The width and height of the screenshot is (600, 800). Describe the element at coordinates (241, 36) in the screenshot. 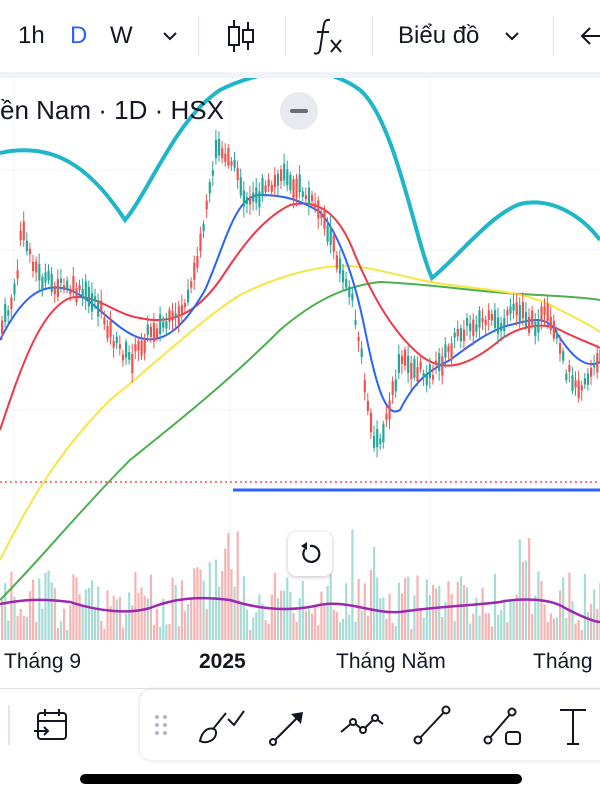

I see `candlestick-icon` at that location.